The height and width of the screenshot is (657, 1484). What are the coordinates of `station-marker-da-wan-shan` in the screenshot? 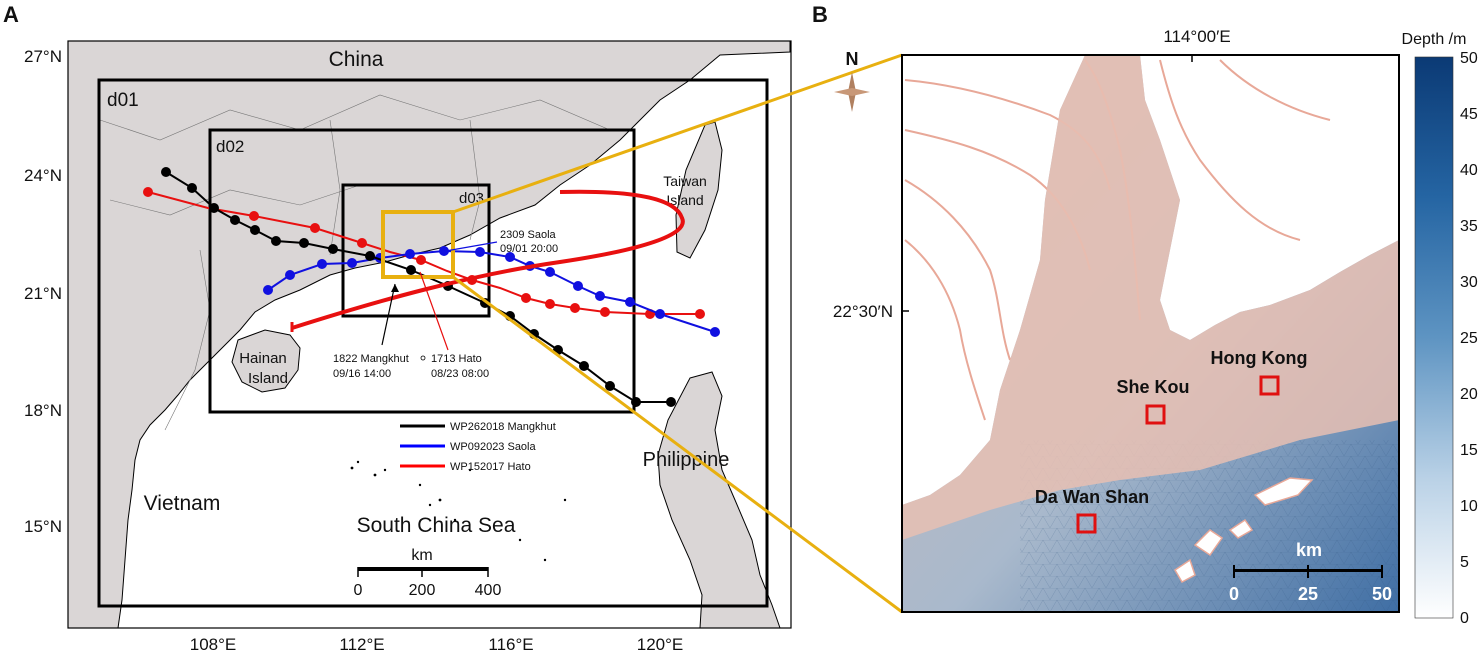 It's located at (1086, 523).